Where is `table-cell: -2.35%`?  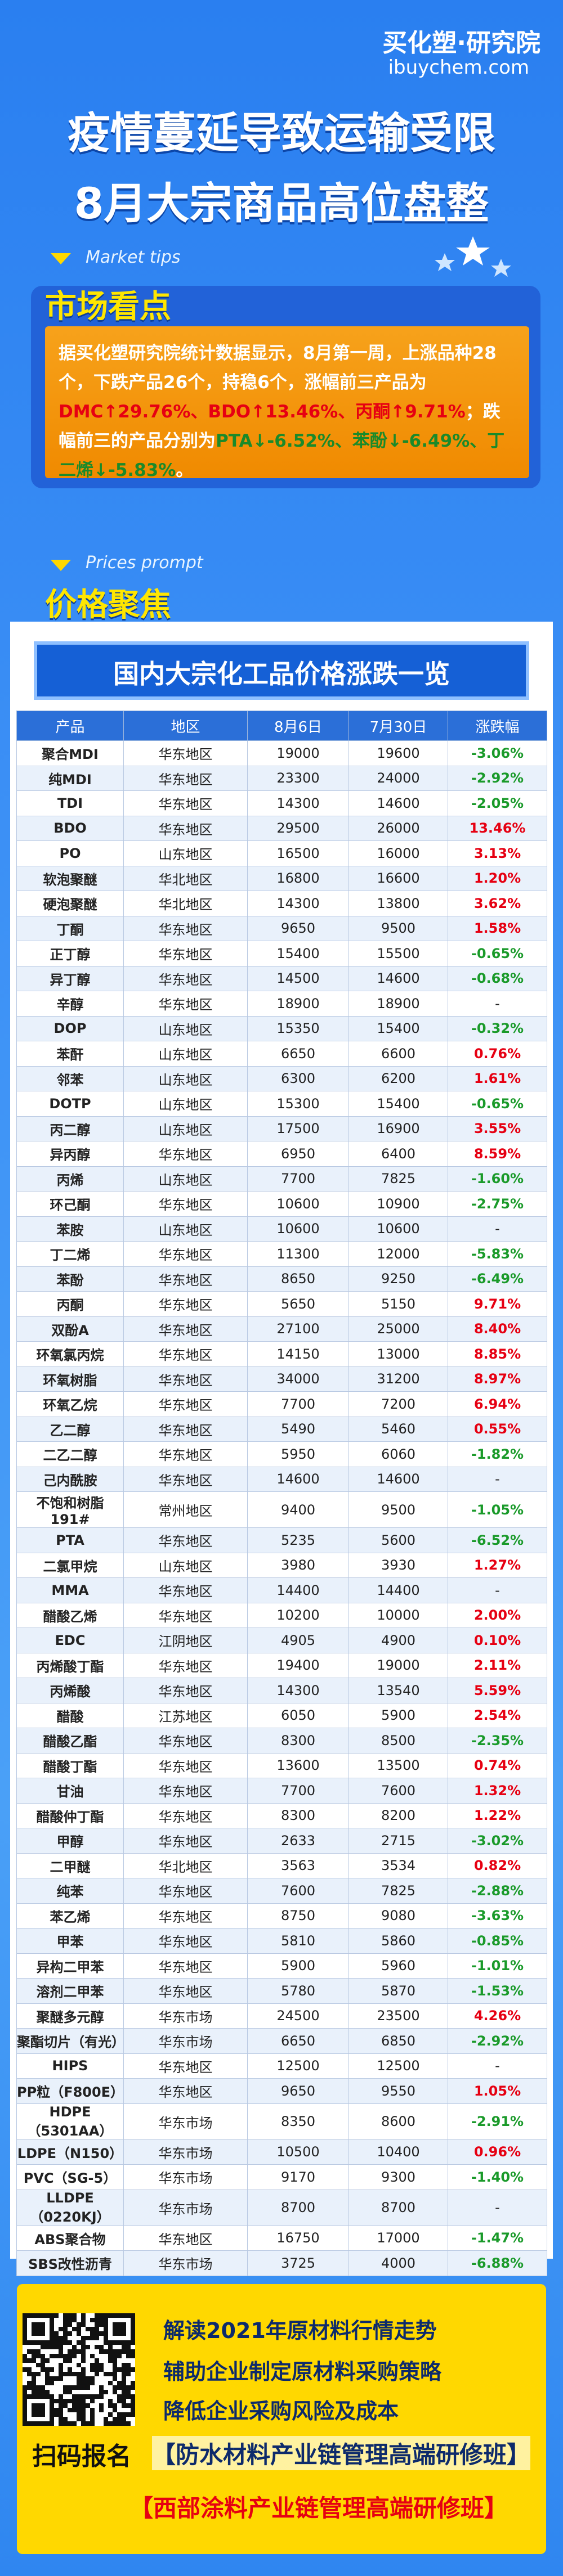 table-cell: -2.35% is located at coordinates (497, 1741).